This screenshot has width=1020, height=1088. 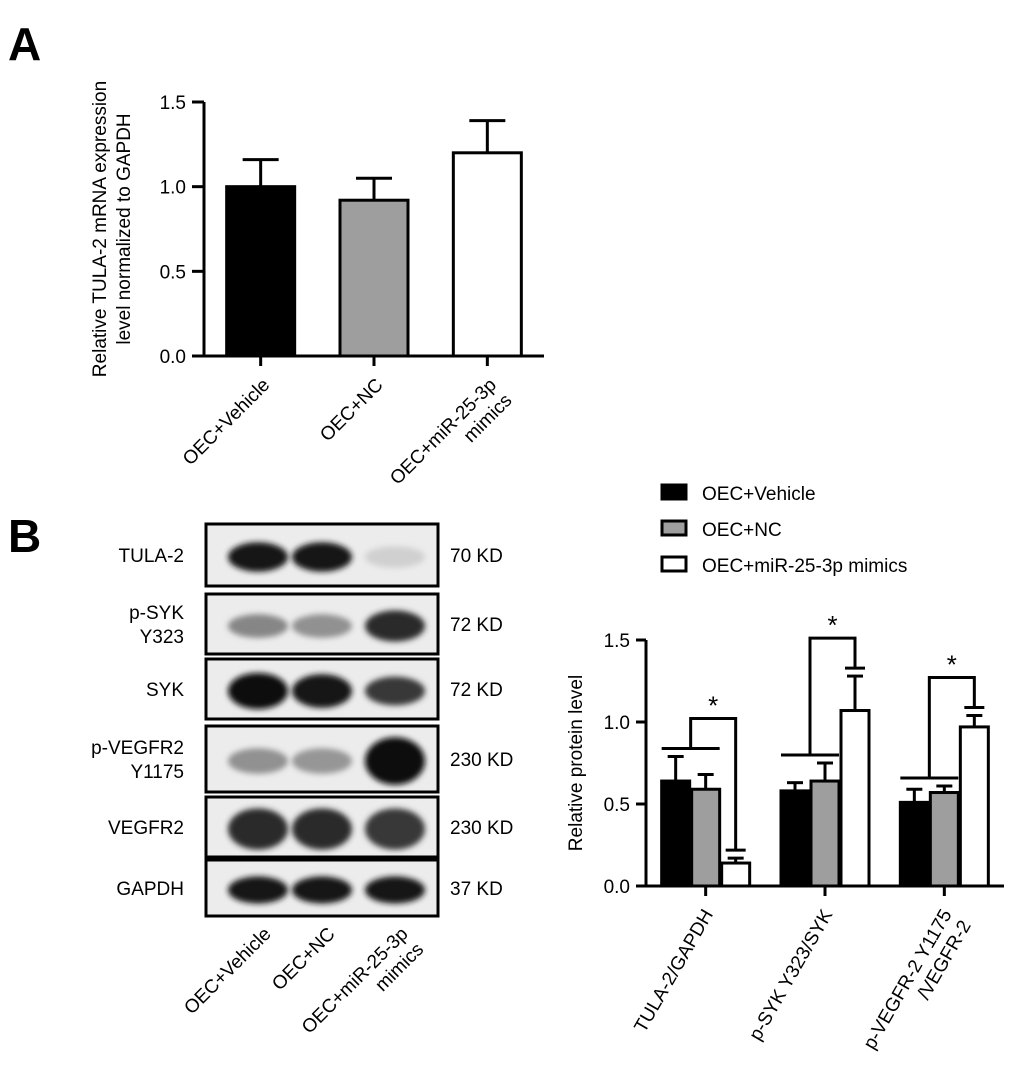 I want to click on blot-label: TULA-2, so click(x=151, y=556).